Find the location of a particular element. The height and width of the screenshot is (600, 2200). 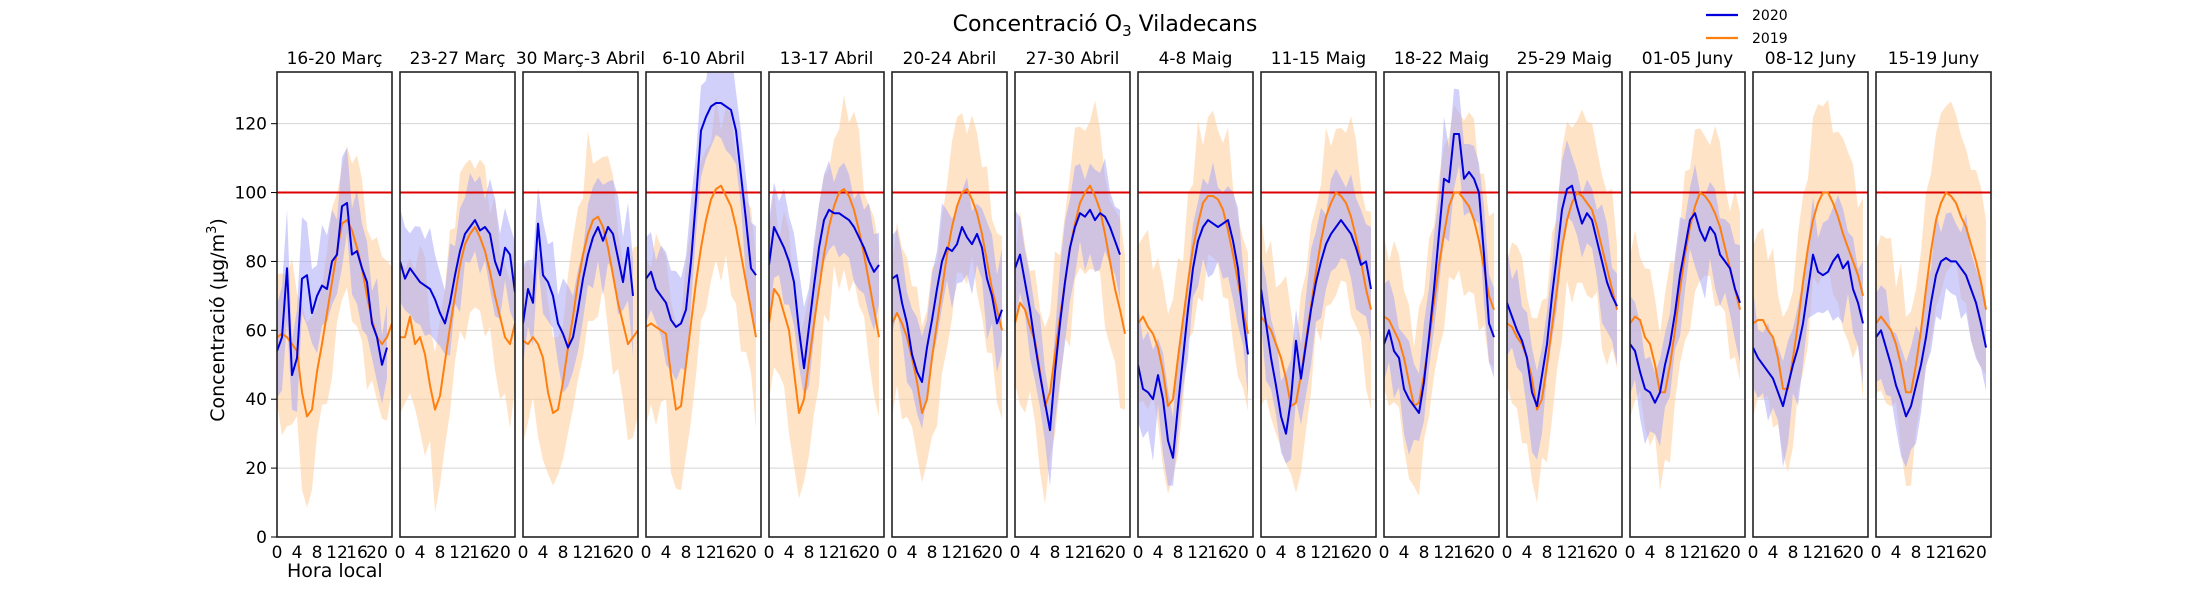

chart-title: Concentració O3 Viladecans is located at coordinates (1105, 26).